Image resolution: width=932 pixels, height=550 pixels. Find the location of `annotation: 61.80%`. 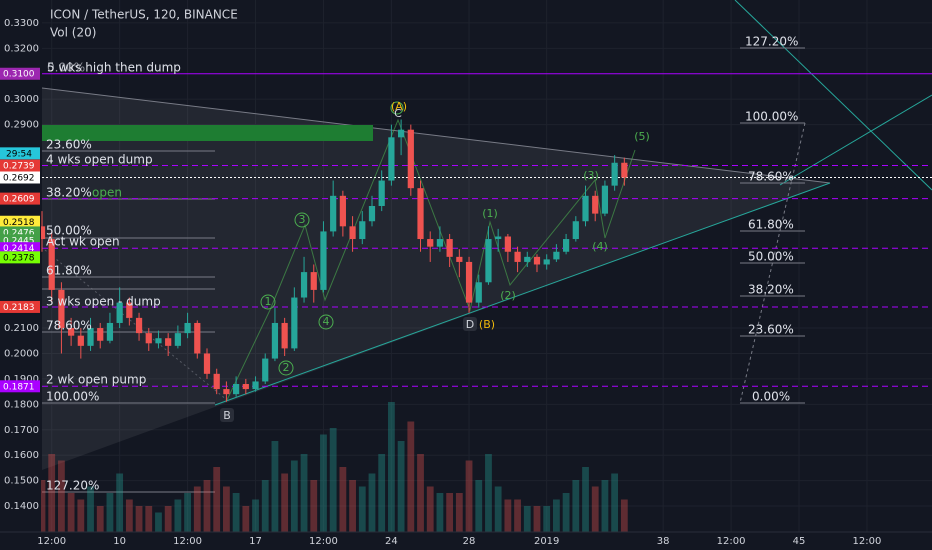

annotation: 61.80% is located at coordinates (69, 271).